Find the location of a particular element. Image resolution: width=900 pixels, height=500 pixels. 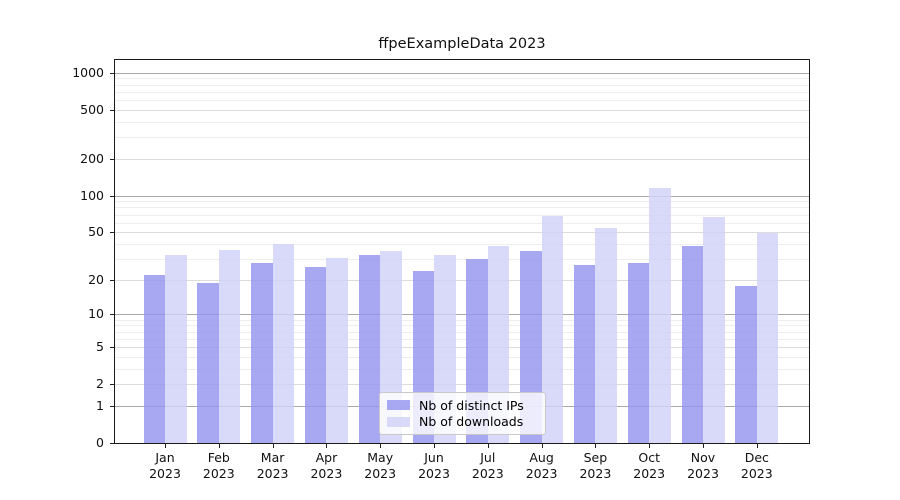

legend-item-distinct-ips: Nb of distinct IPs is located at coordinates (462, 405).